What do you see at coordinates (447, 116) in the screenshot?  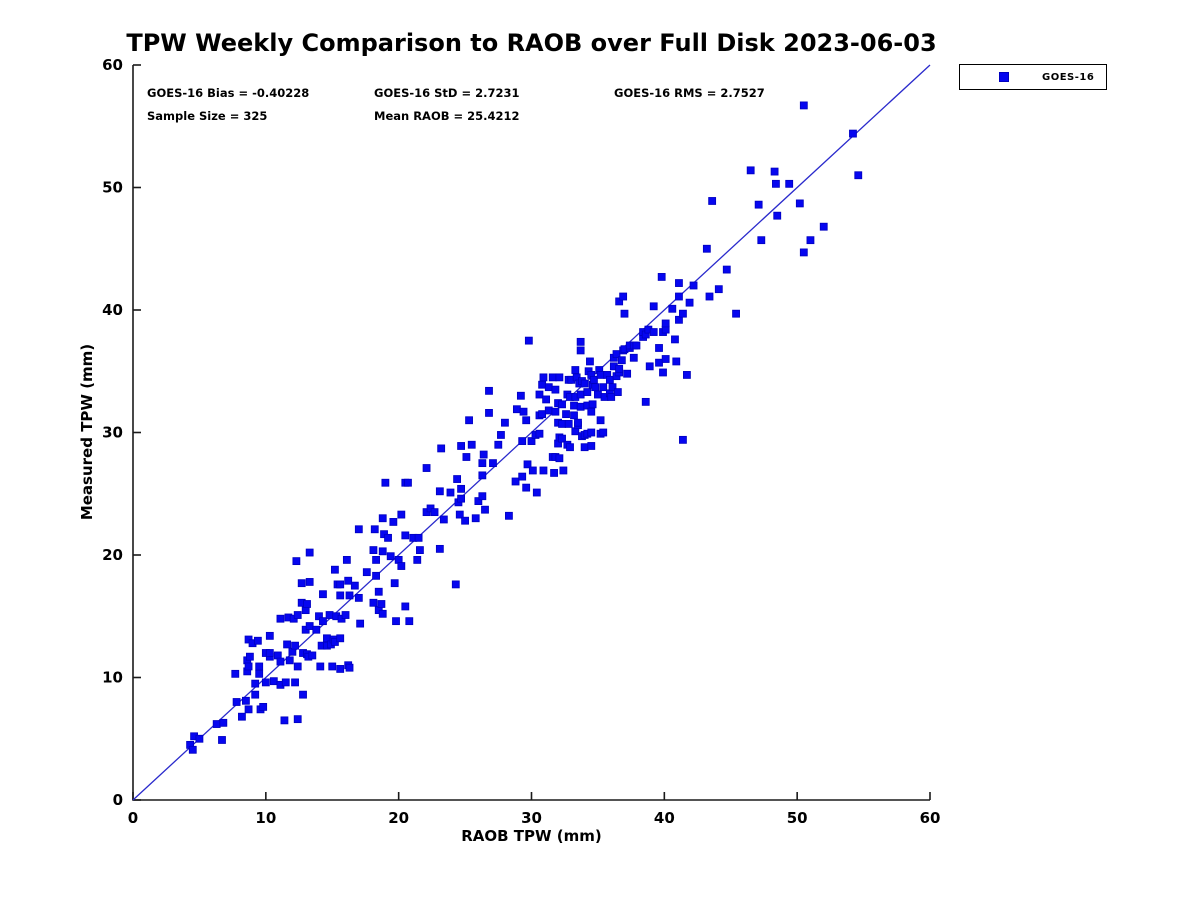 I see `stat-mean-raob: Mean RAOB = 25.4212` at bounding box center [447, 116].